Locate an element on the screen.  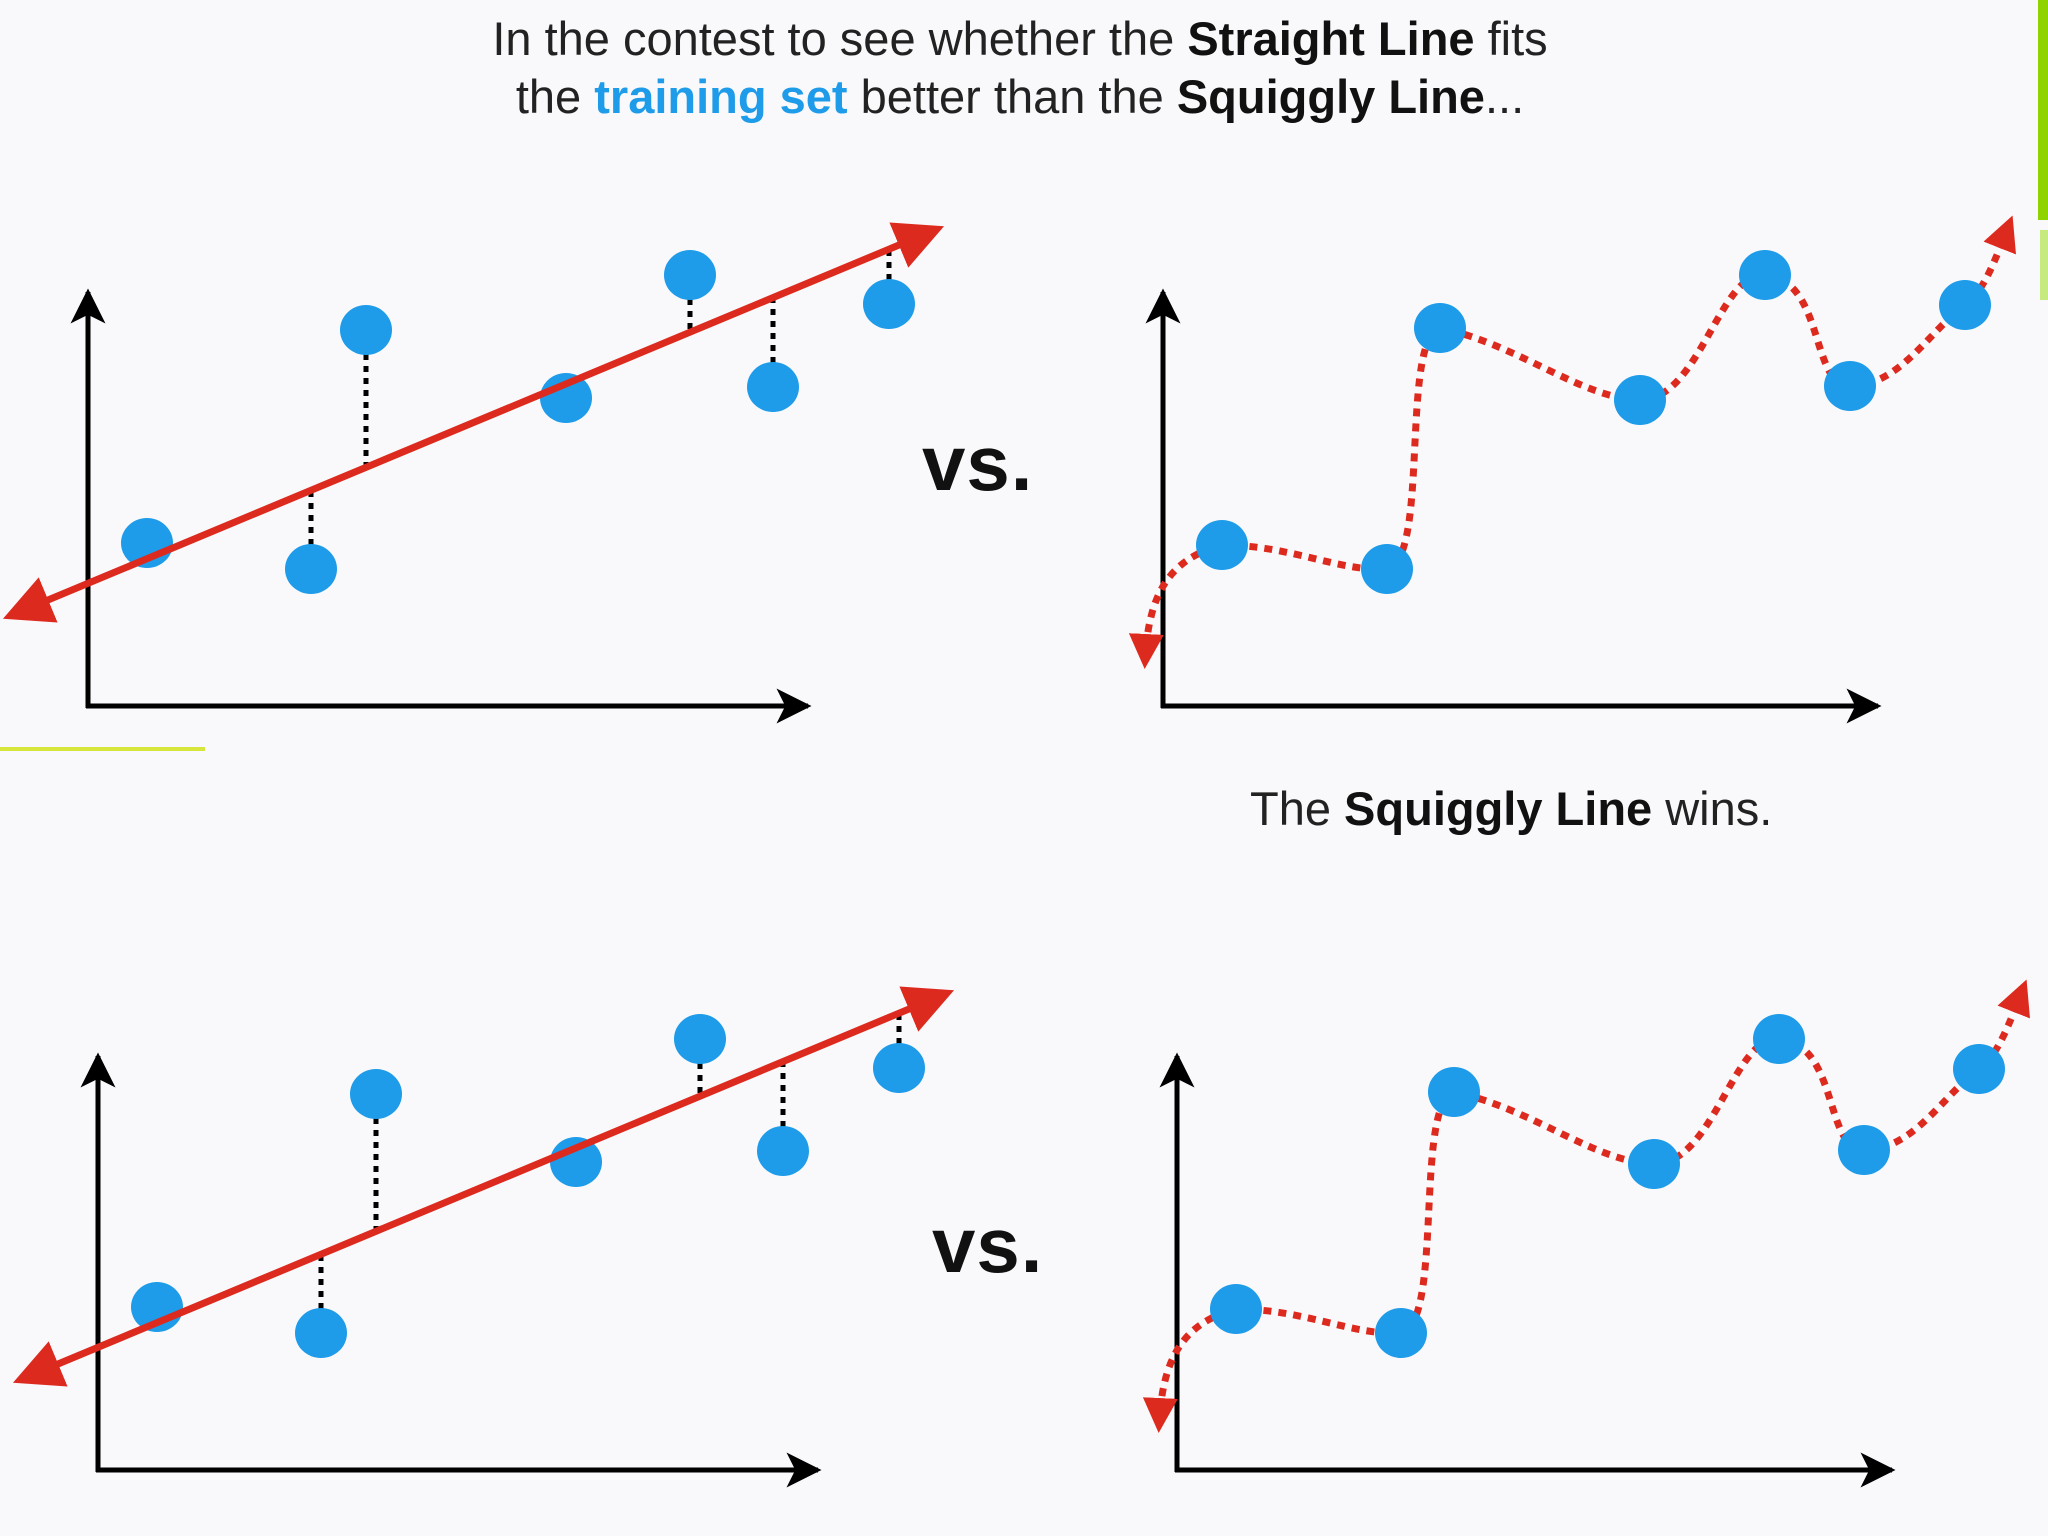
accent-bar-green is located at coordinates (2043, 110).